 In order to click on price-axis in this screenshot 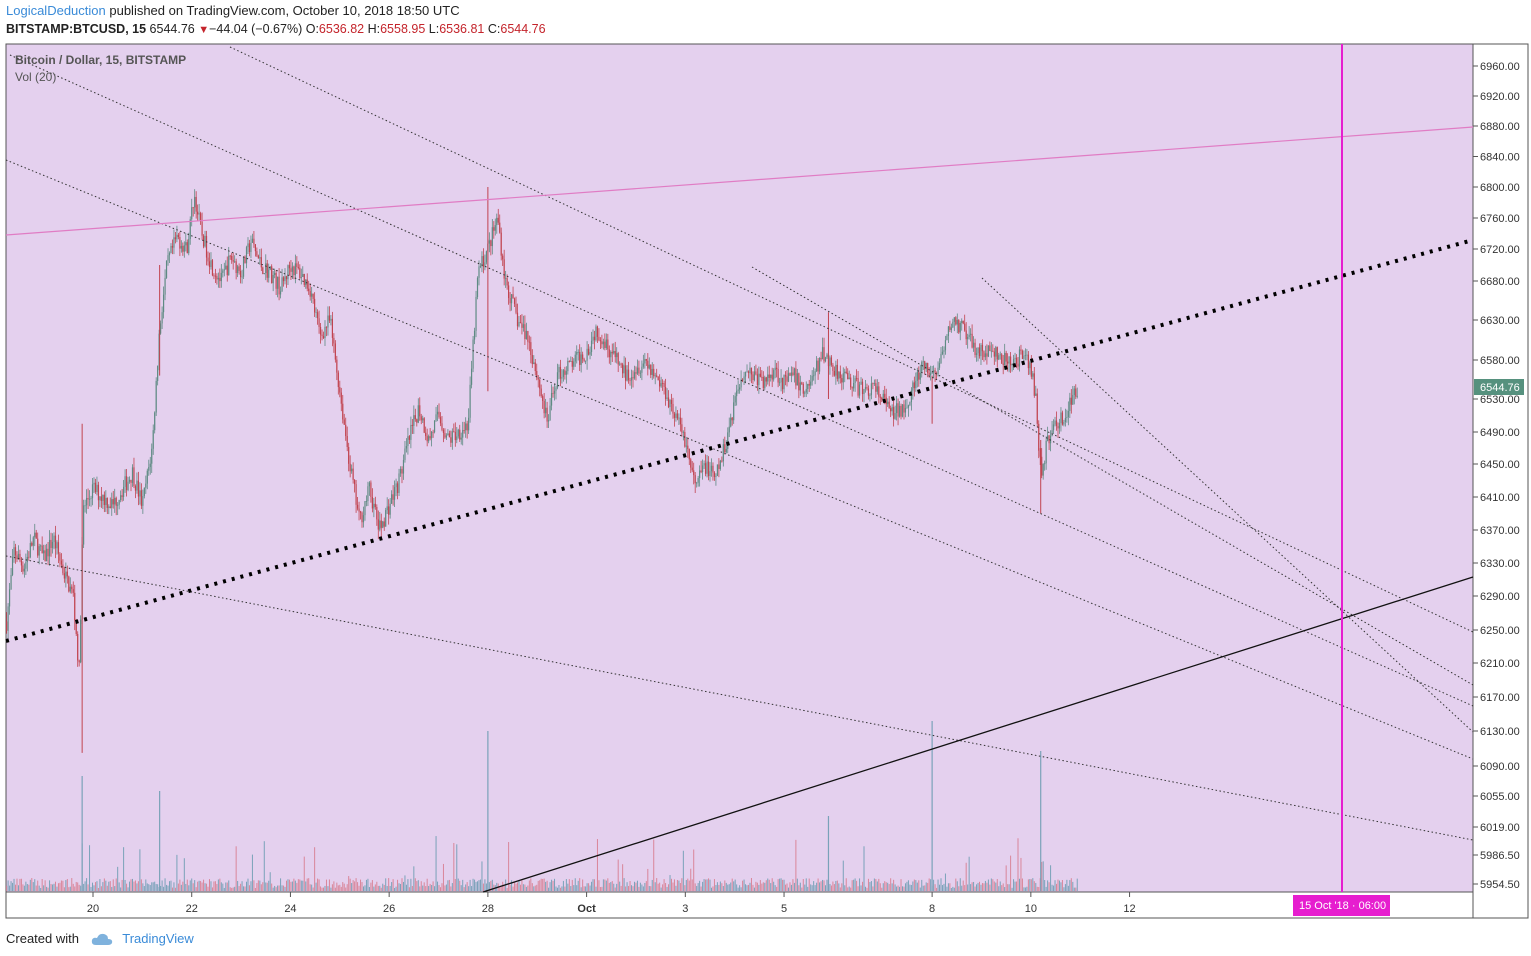, I will do `click(1500, 481)`.